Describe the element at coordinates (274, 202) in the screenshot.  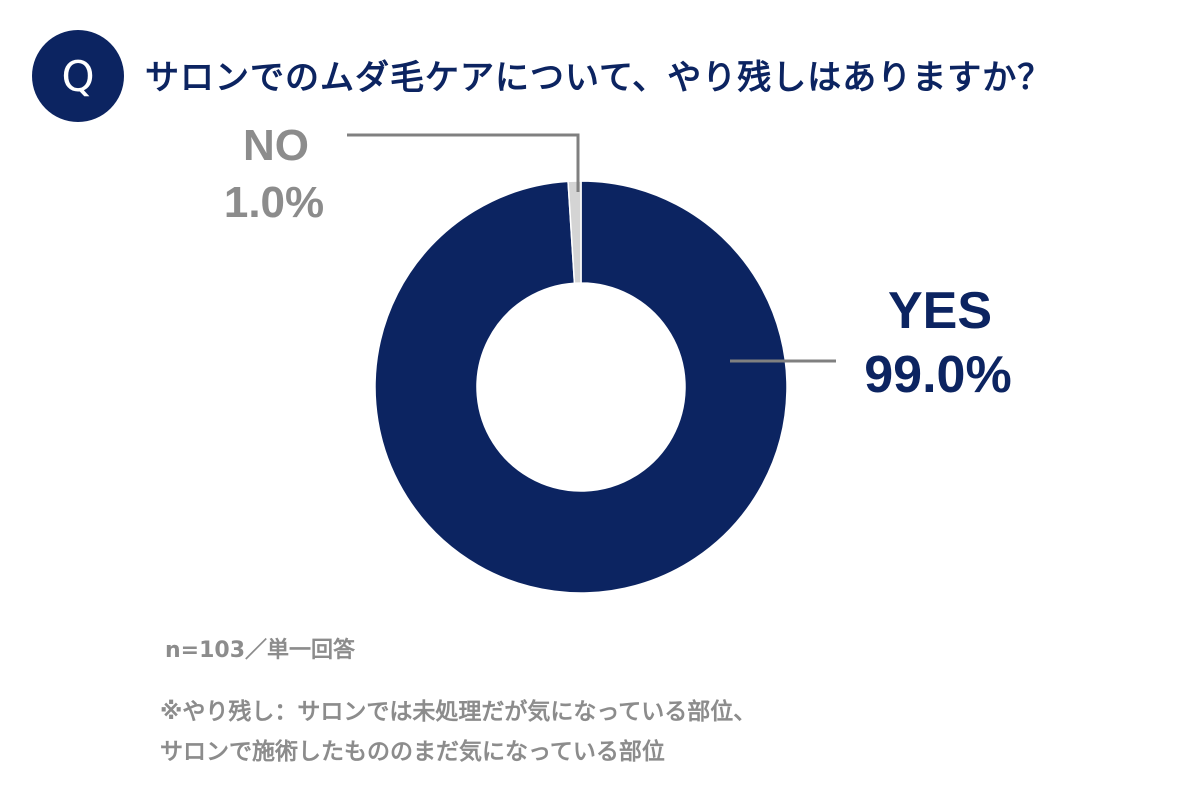
I see `no-label-value: 1.0%` at that location.